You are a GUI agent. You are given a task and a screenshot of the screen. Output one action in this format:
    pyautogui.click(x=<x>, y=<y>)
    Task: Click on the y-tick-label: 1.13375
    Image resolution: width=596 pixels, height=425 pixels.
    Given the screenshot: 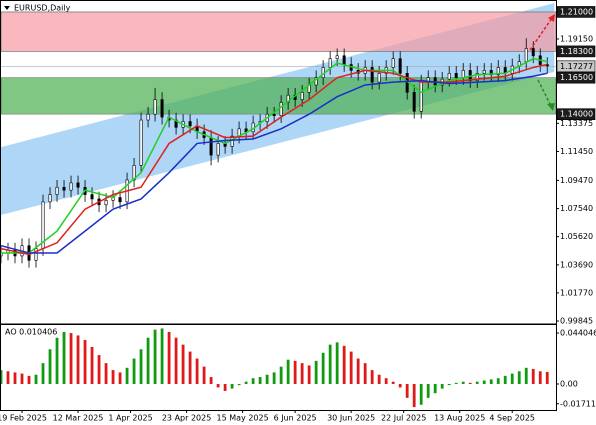 What is the action you would take?
    pyautogui.click(x=576, y=123)
    